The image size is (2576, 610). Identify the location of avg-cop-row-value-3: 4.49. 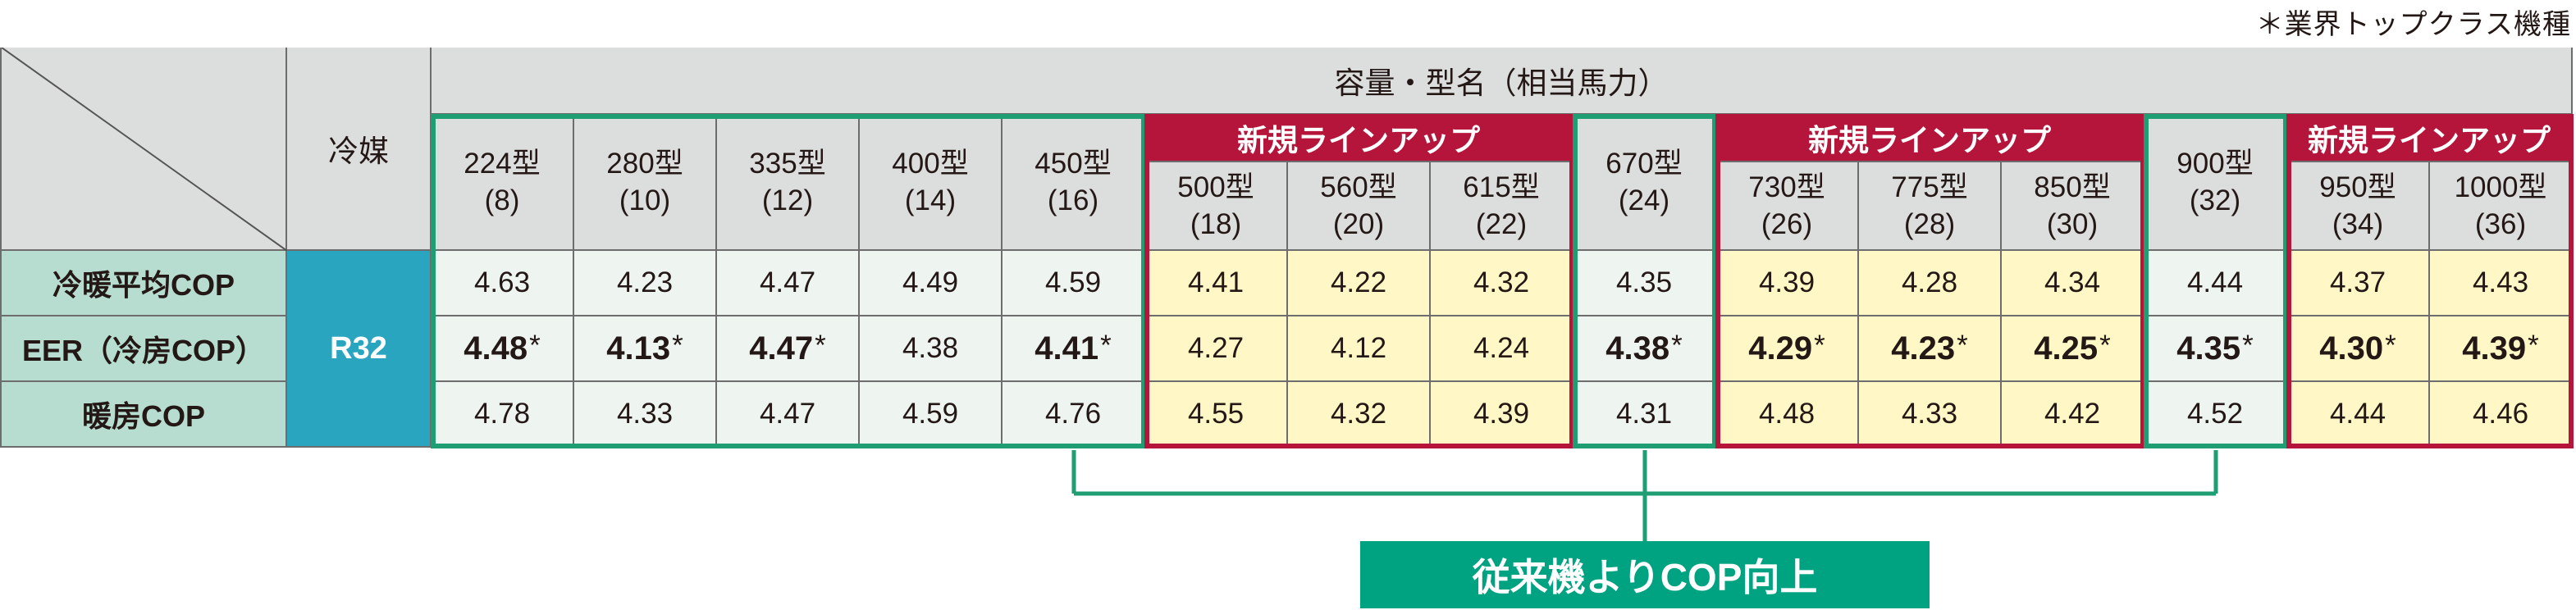
(932, 283).